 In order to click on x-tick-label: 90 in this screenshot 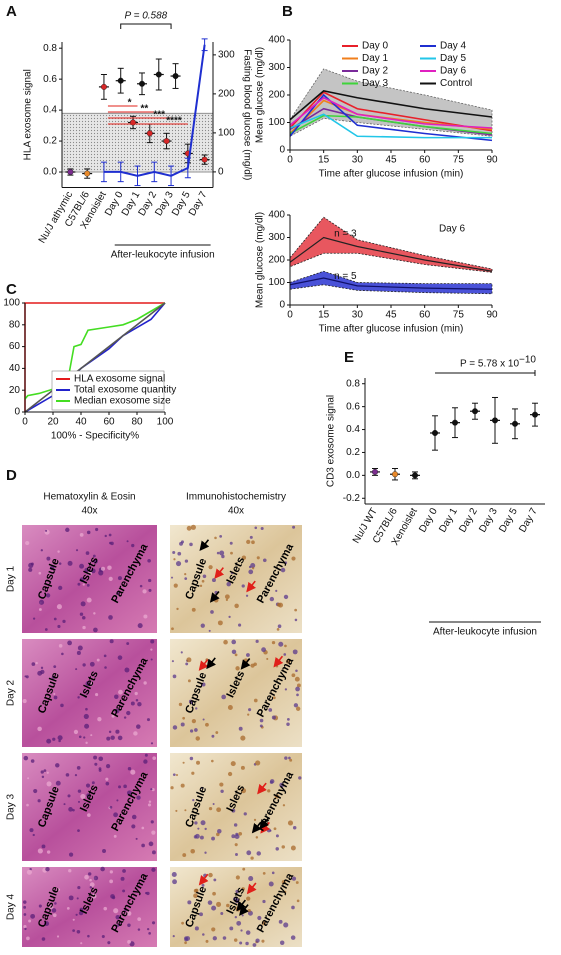, I will do `click(492, 160)`.